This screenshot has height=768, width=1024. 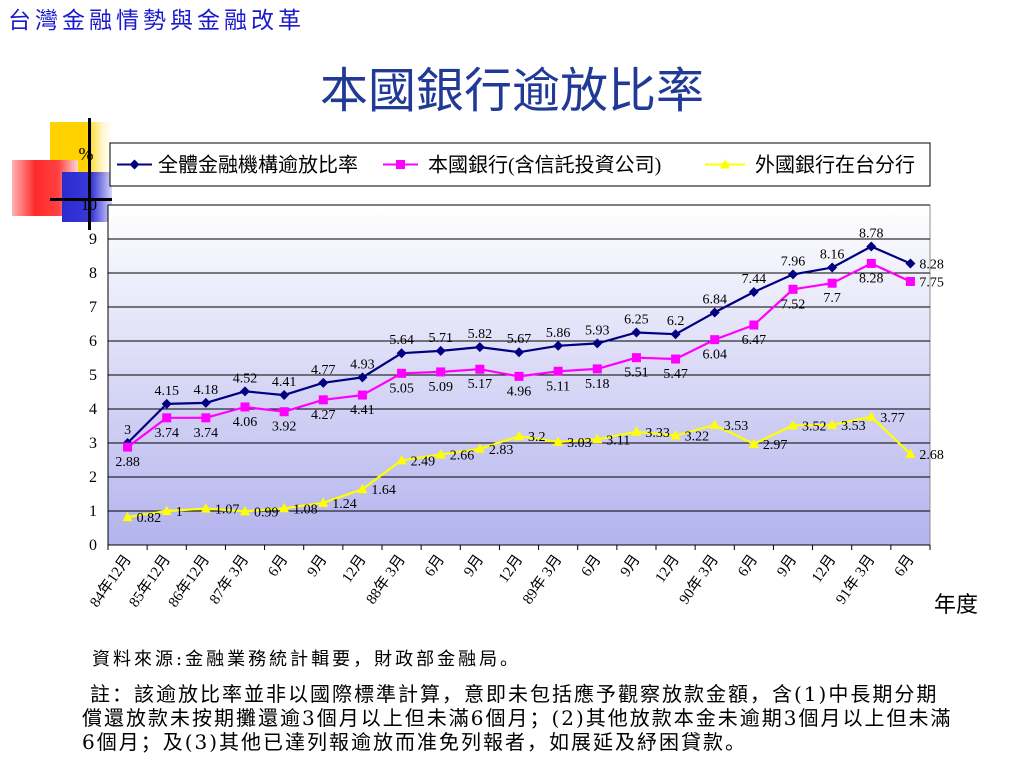 What do you see at coordinates (323, 415) in the screenshot?
I see `data-label: 4.27` at bounding box center [323, 415].